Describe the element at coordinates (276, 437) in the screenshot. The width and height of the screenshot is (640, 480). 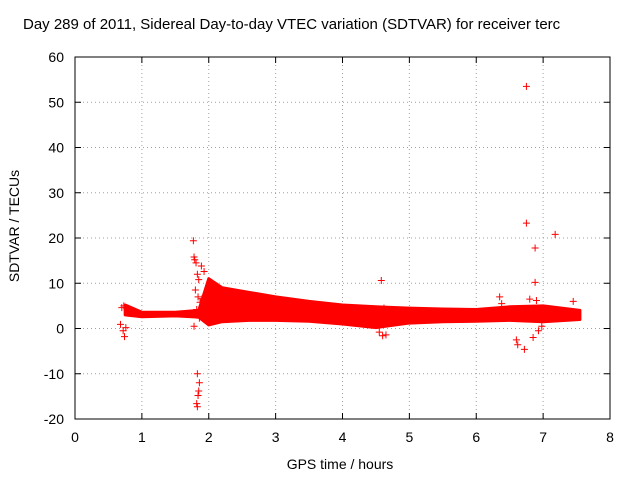
I see `x-tick-label: 3` at that location.